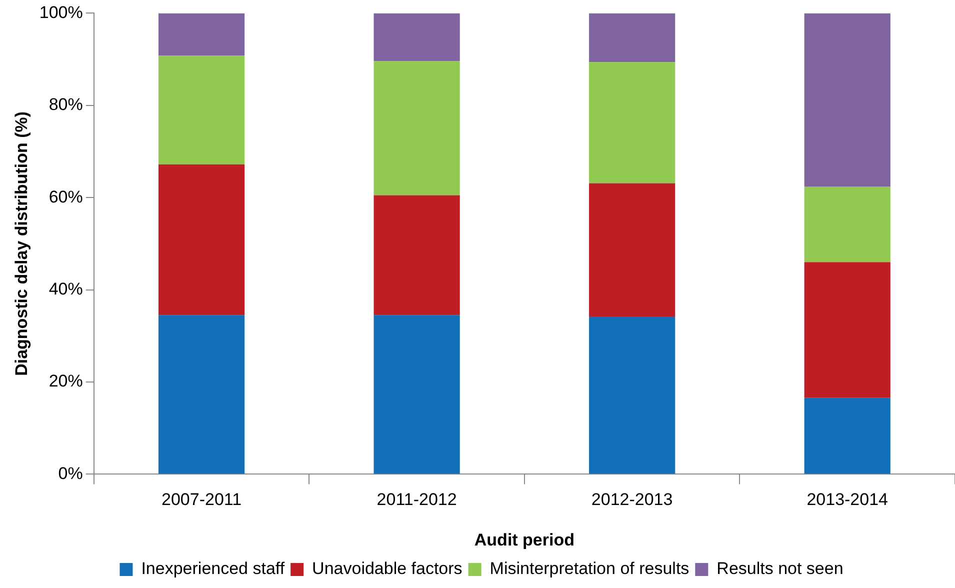 This screenshot has height=588, width=955. Describe the element at coordinates (780, 568) in the screenshot. I see `legend-label: Results not seen` at that location.